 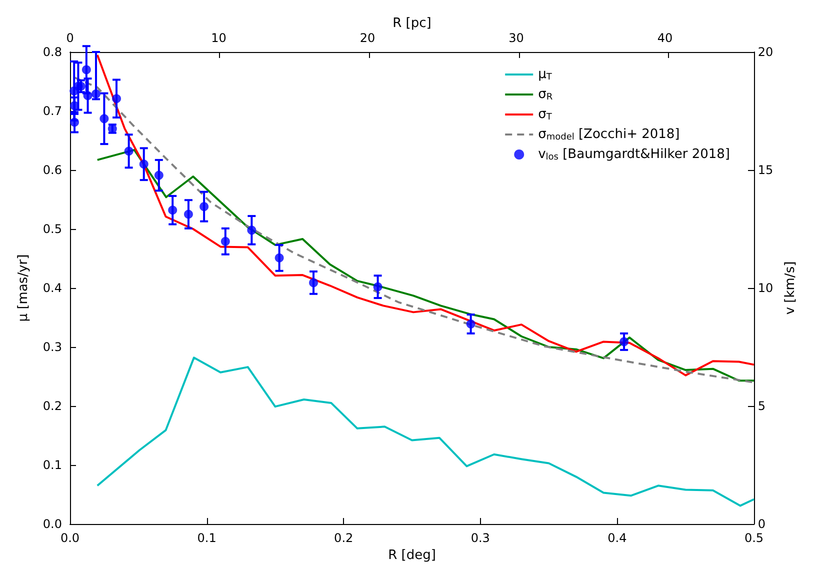 What do you see at coordinates (52, 406) in the screenshot?
I see `y-tick-label: 0.2` at bounding box center [52, 406].